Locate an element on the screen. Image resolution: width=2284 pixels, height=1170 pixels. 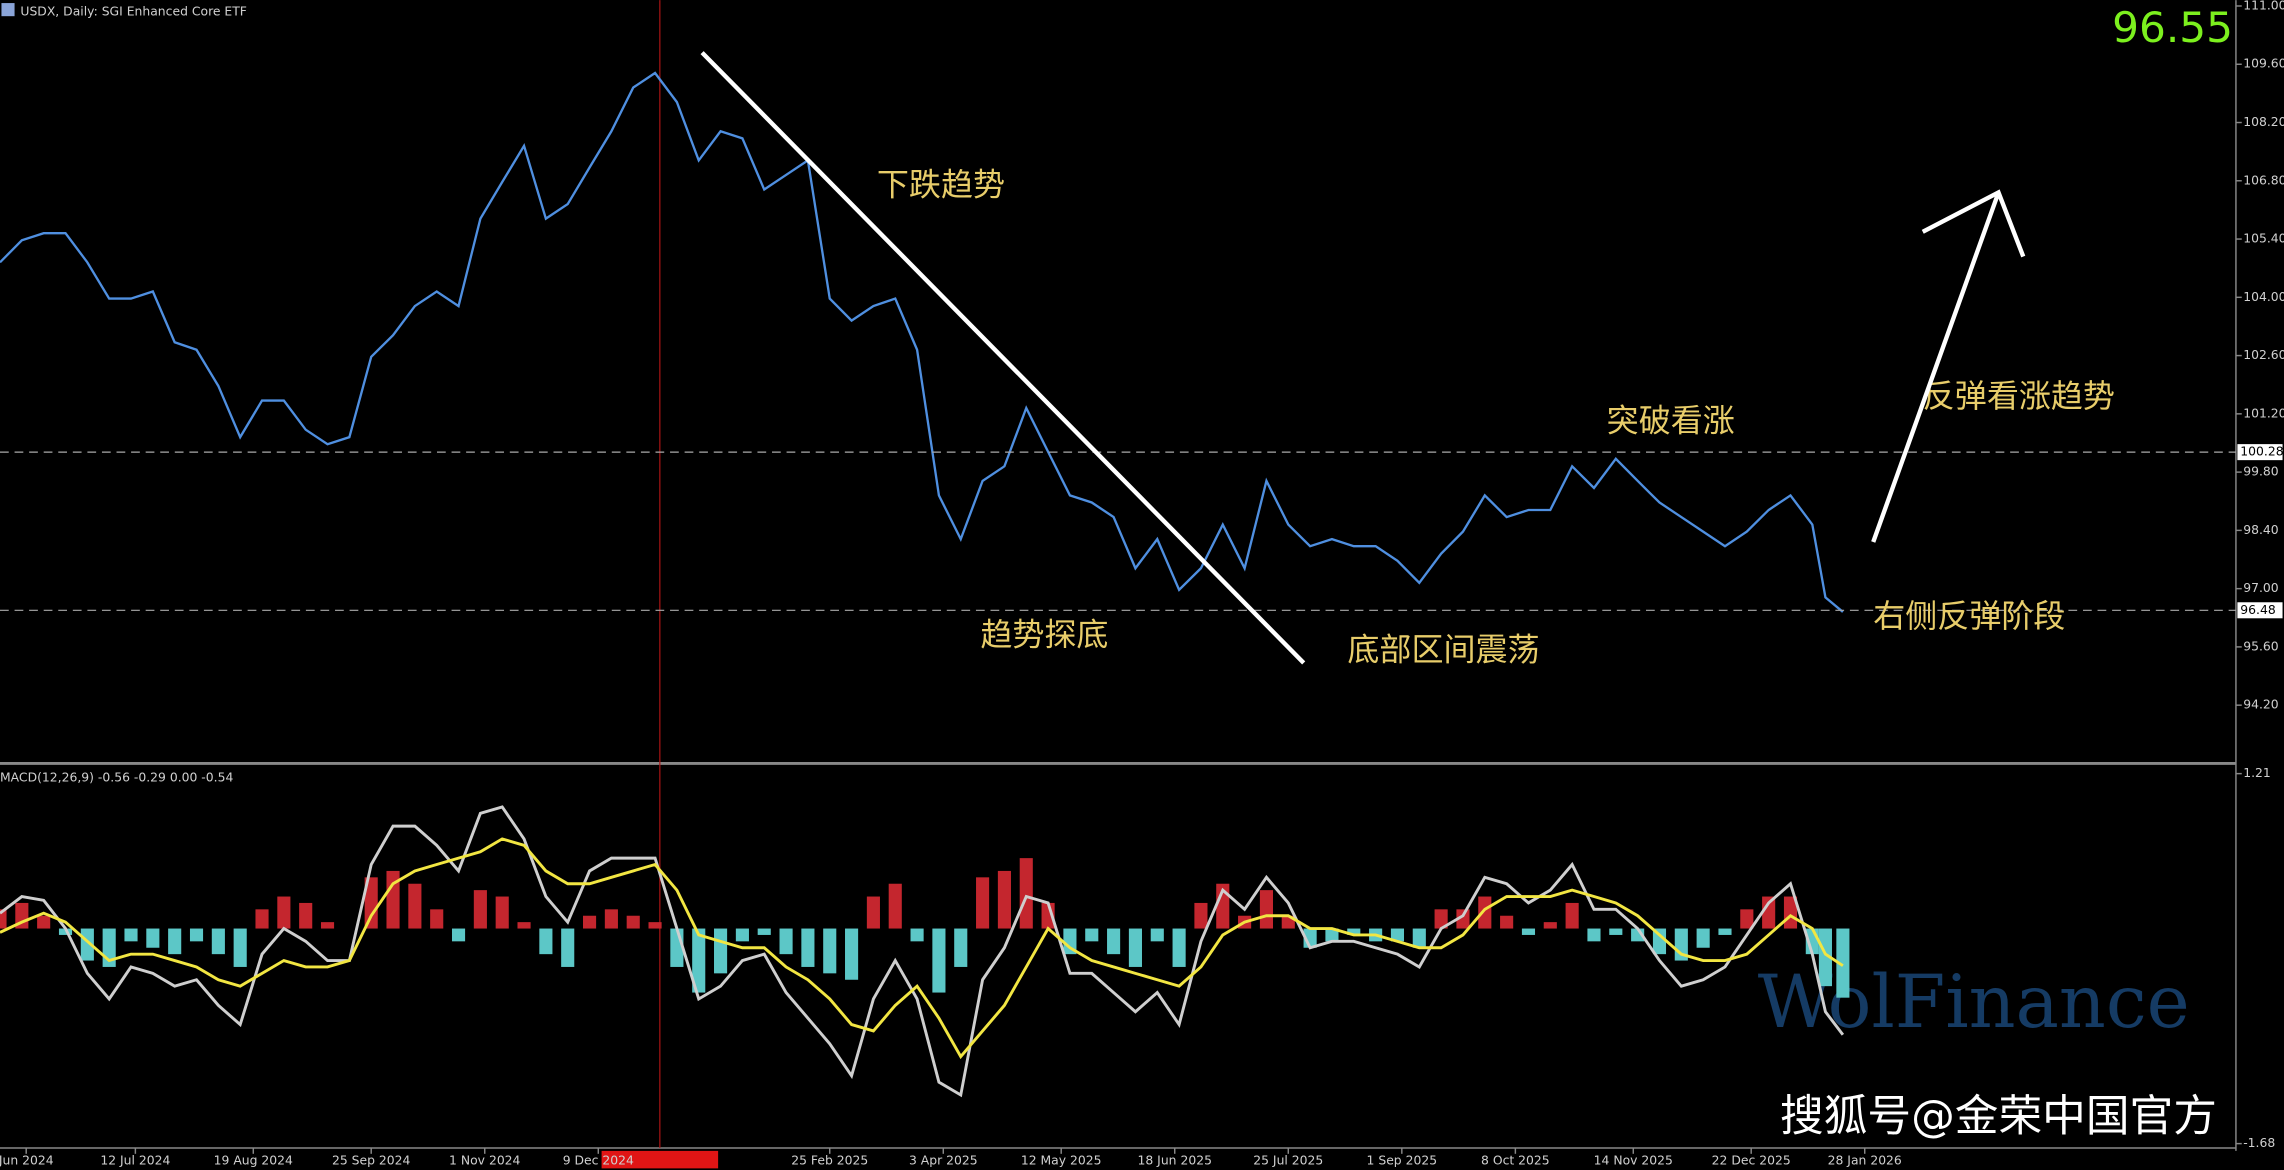
x-tick-label: 1 Nov 2024 is located at coordinates (485, 1161).